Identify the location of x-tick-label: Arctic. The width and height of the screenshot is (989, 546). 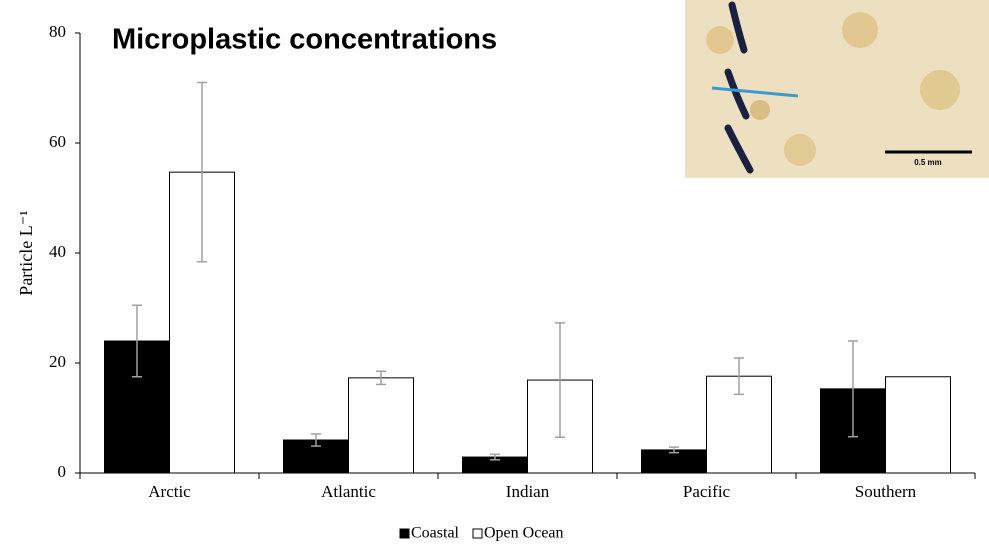
(169, 491).